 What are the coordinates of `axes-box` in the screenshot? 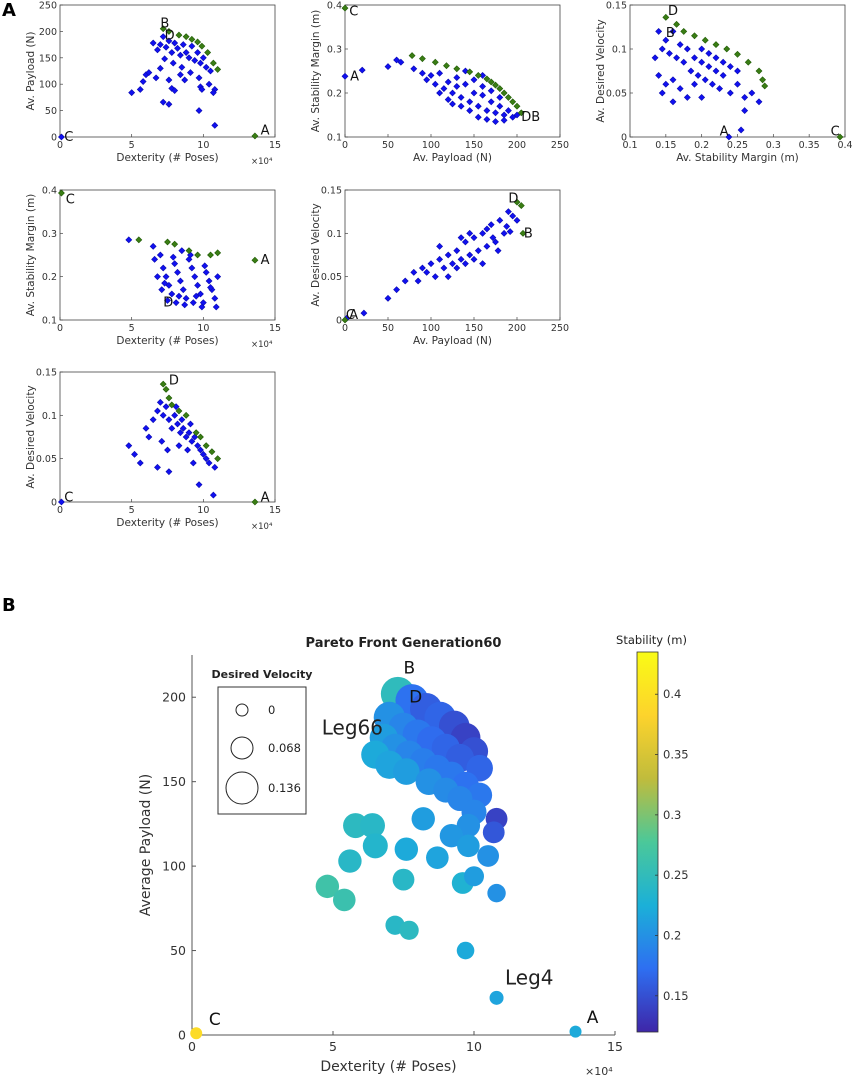 It's located at (452, 71).